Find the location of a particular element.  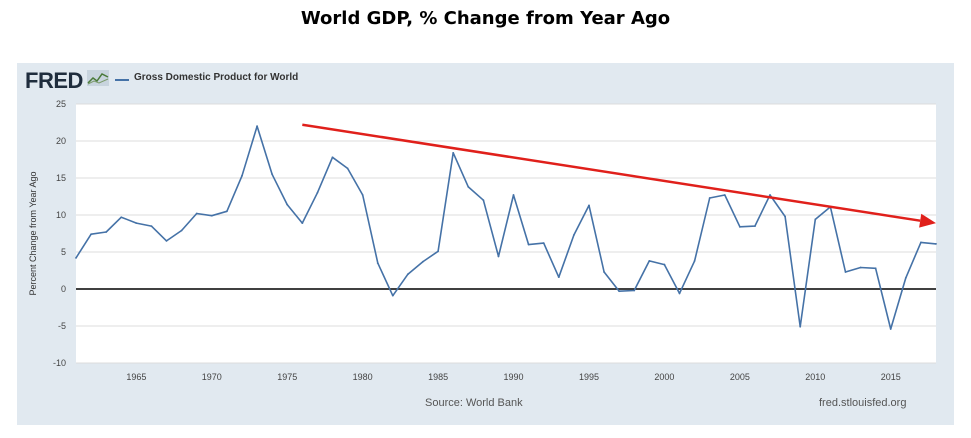

y-tick-label: 5 is located at coordinates (63, 252).